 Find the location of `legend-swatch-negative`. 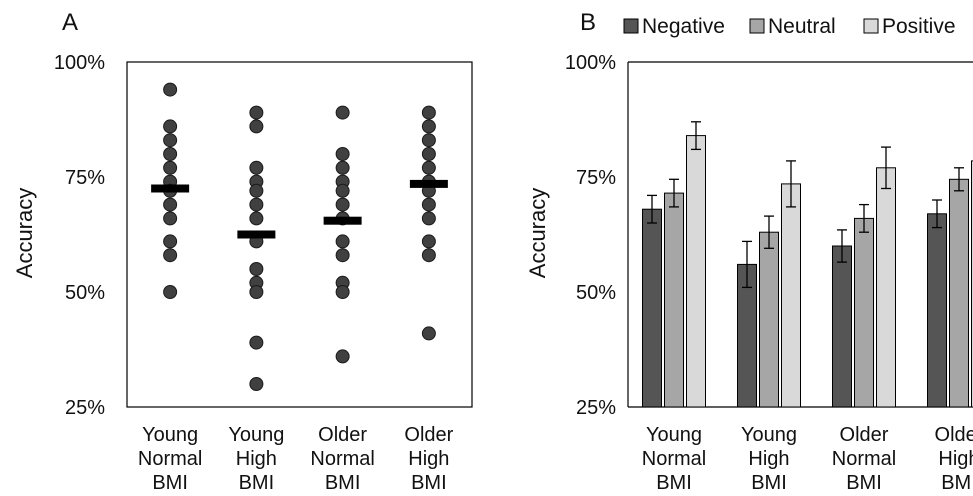

legend-swatch-negative is located at coordinates (631, 26).